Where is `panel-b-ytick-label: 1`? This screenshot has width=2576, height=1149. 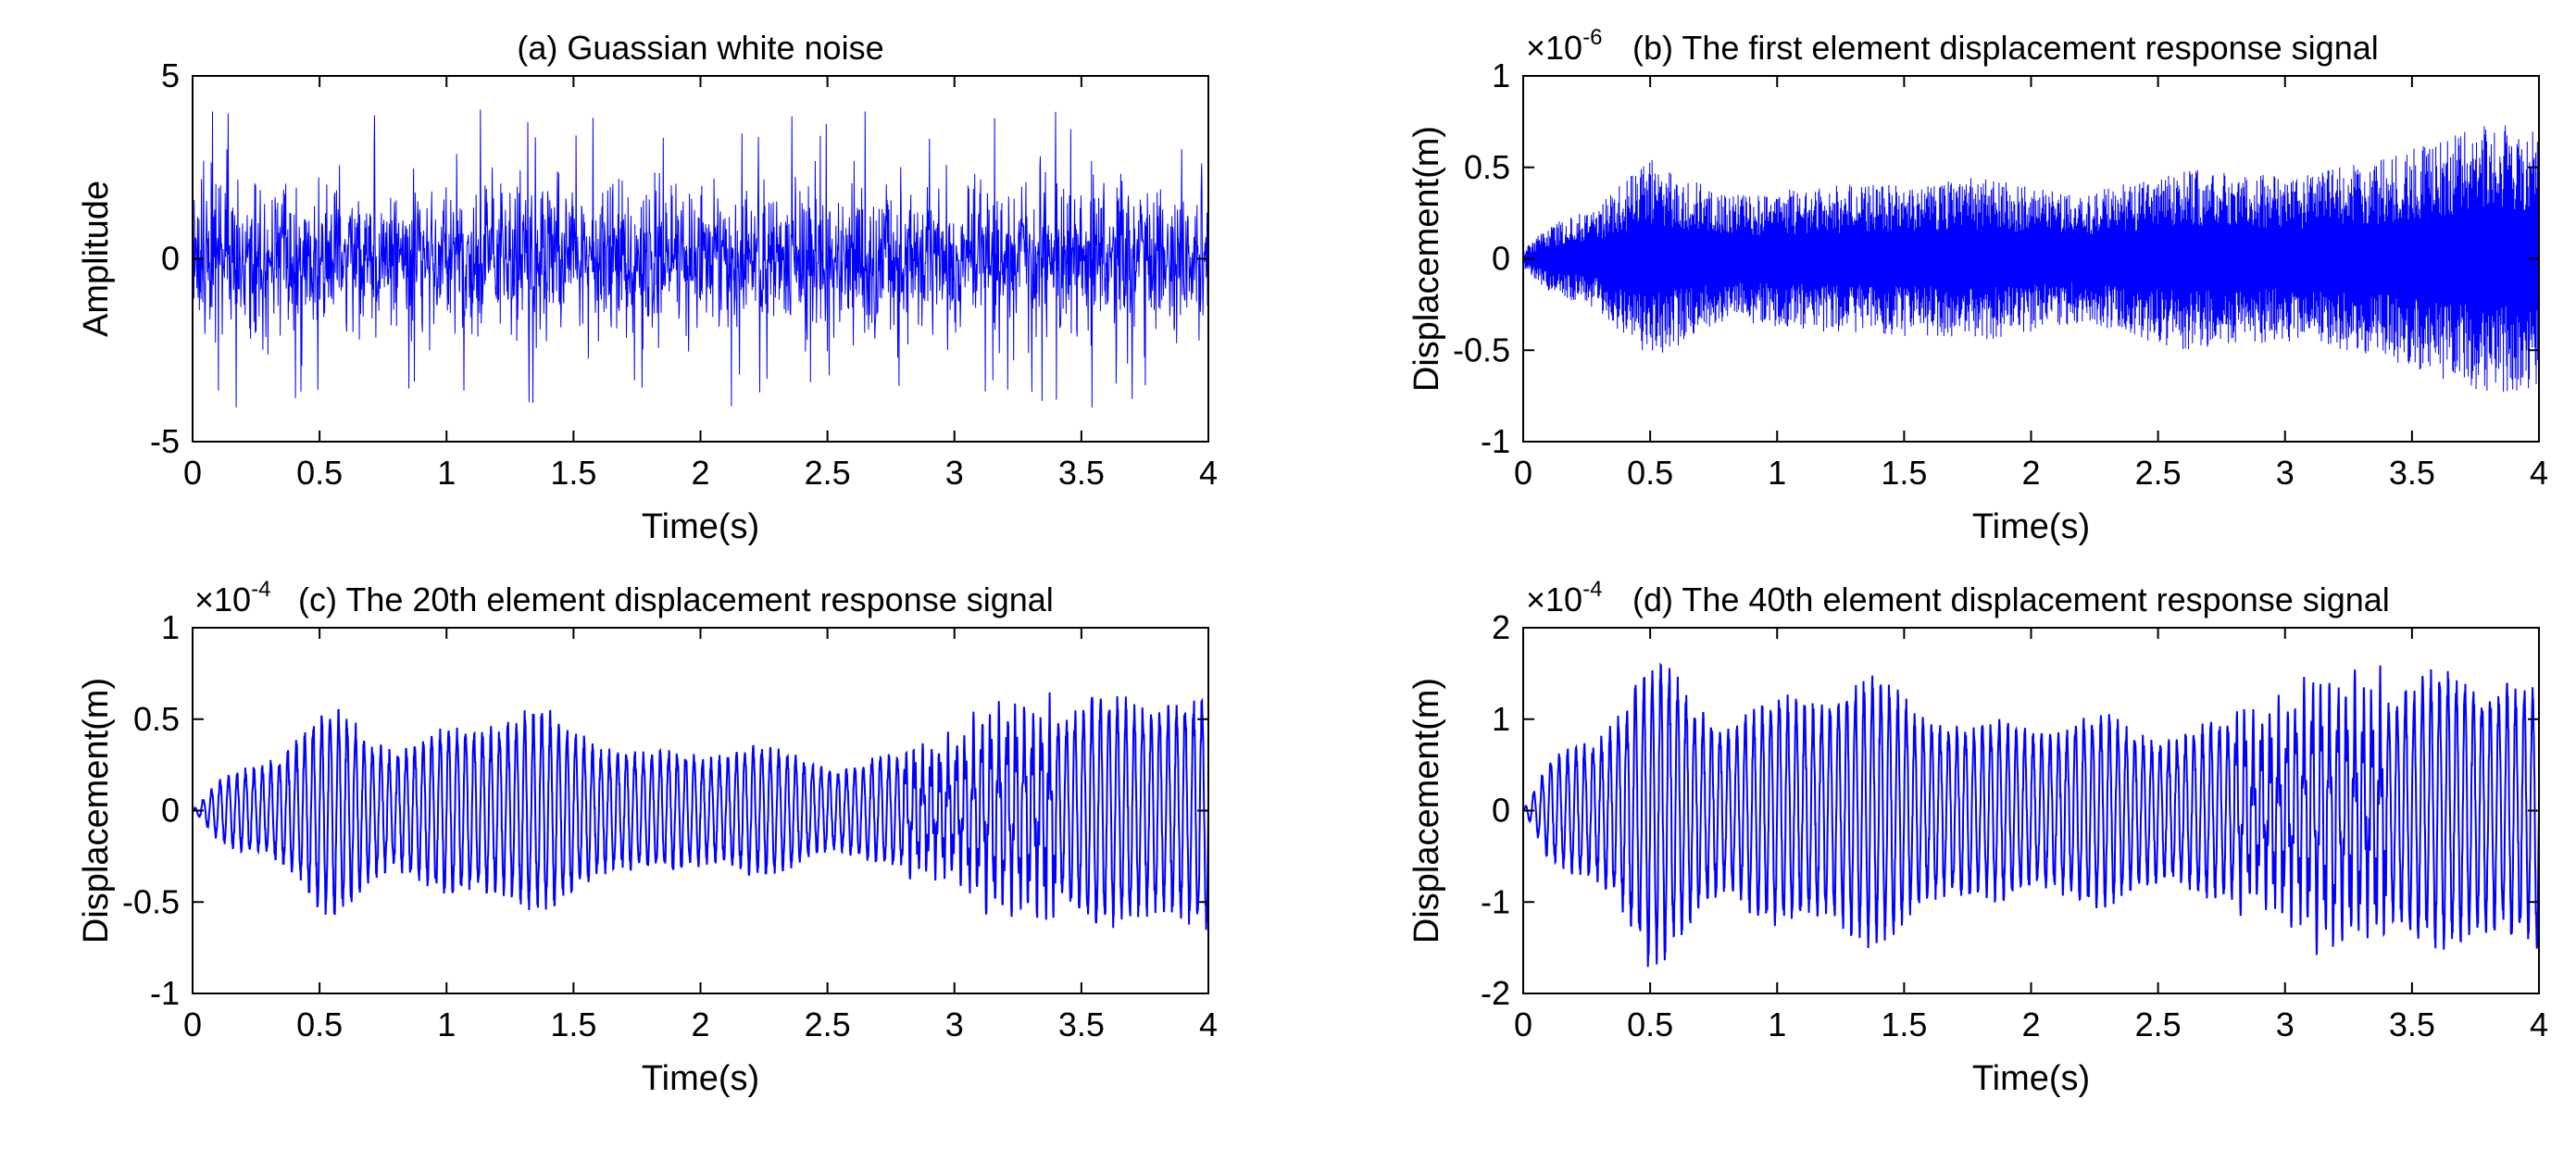
panel-b-ytick-label: 1 is located at coordinates (1501, 75).